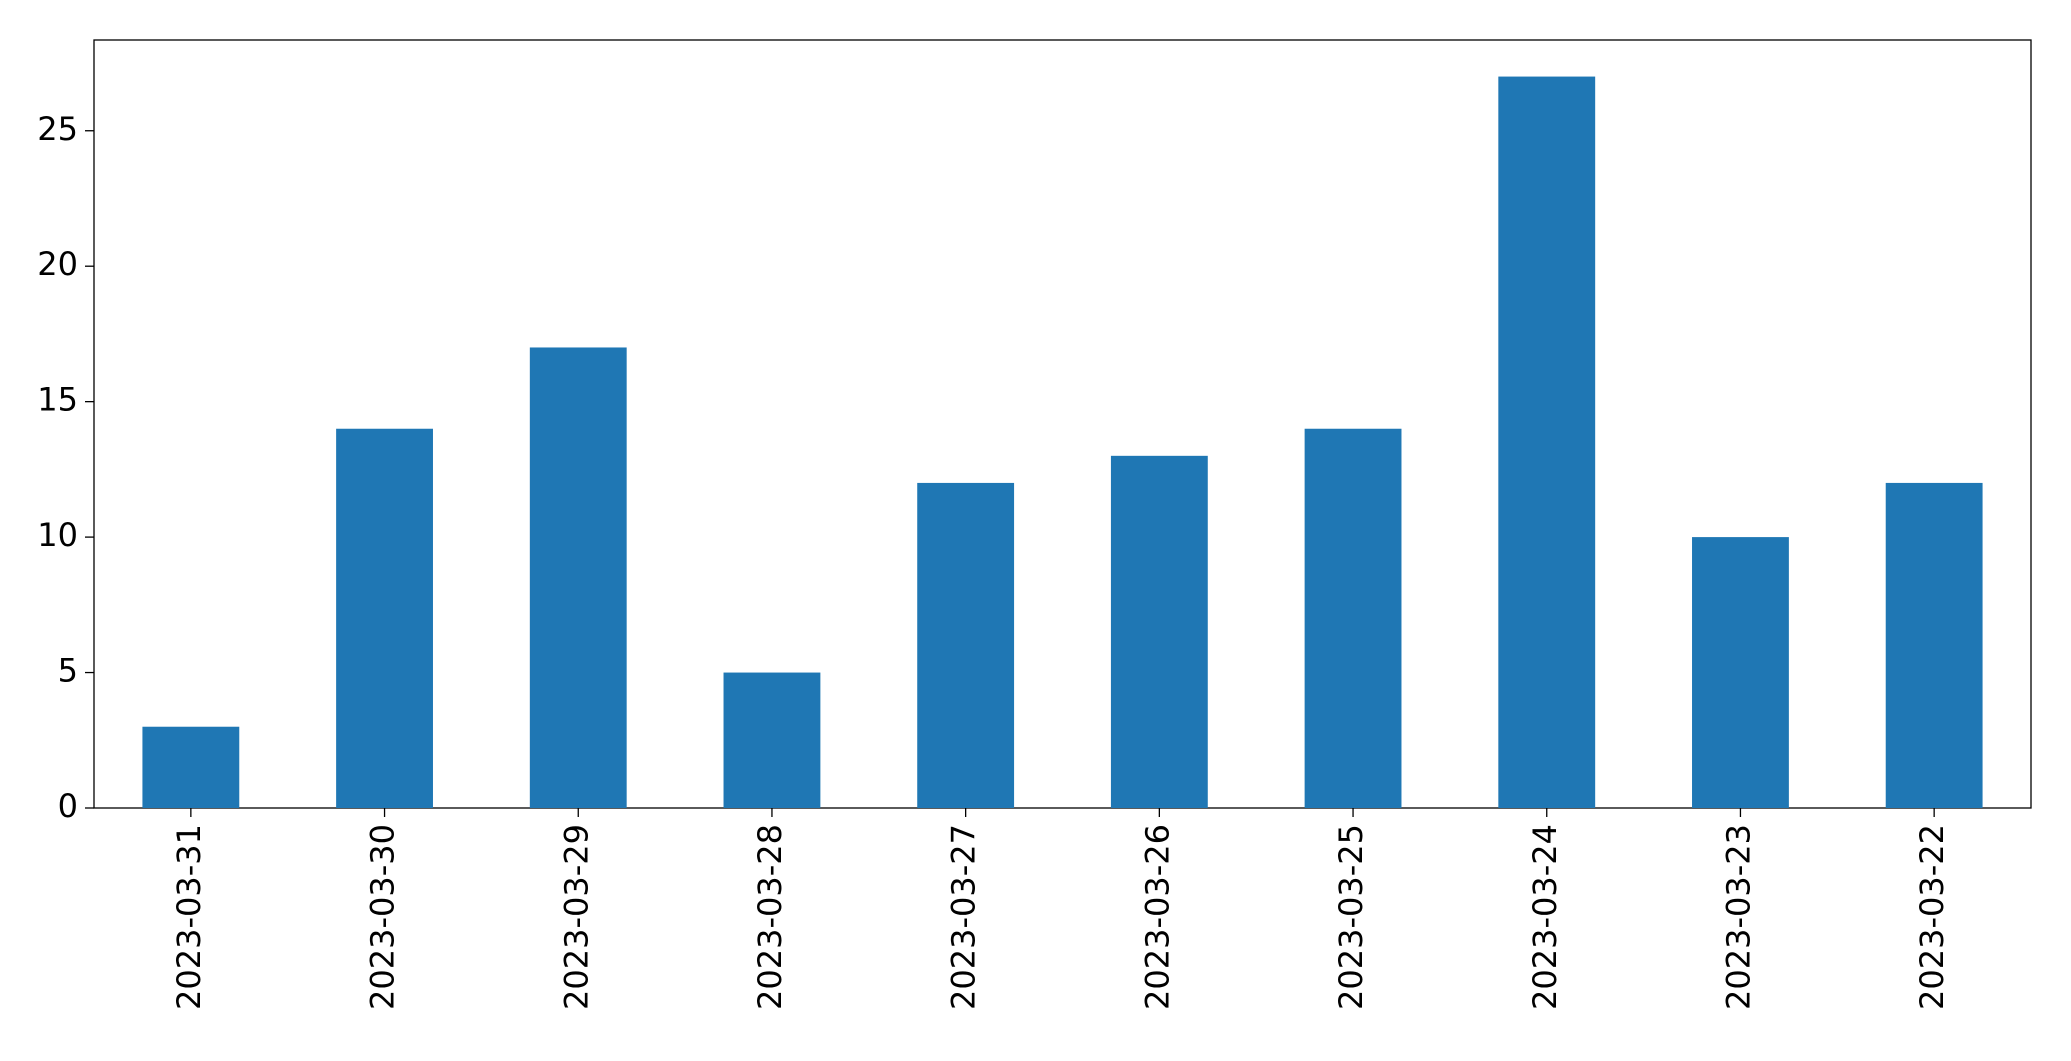 The image size is (2071, 1061). What do you see at coordinates (68, 806) in the screenshot?
I see `y-tick-label: 0` at bounding box center [68, 806].